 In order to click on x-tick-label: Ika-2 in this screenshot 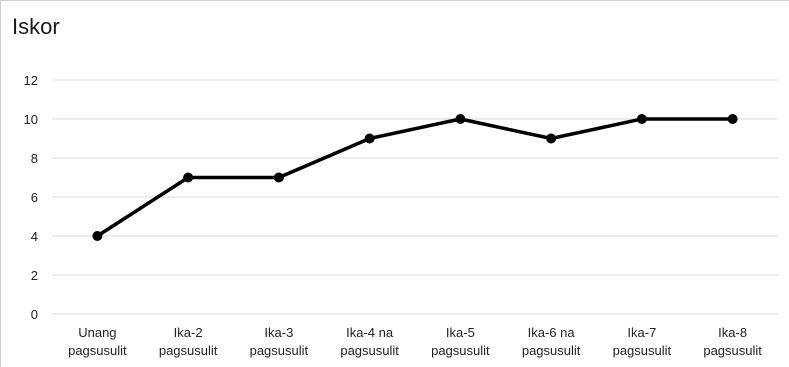, I will do `click(188, 332)`.